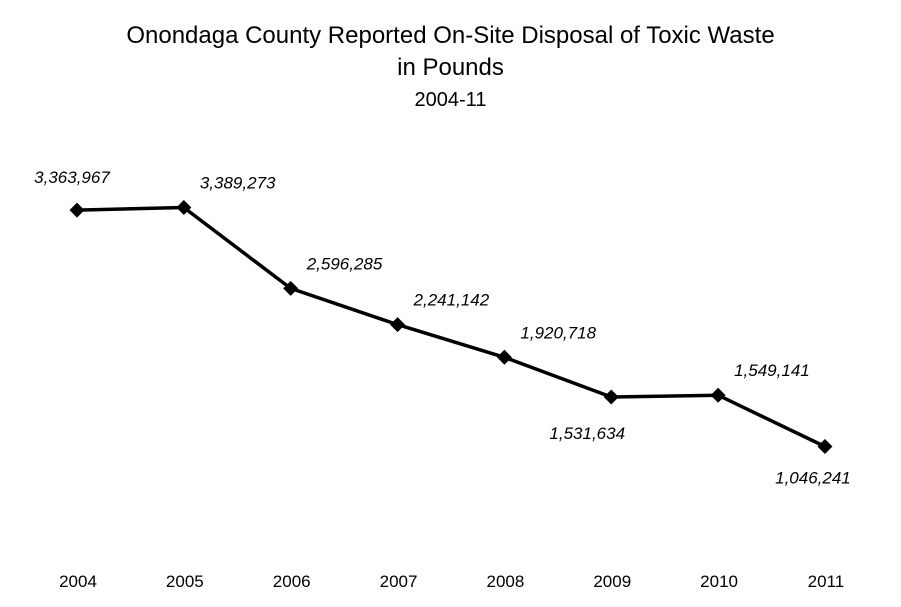 The height and width of the screenshot is (607, 901). What do you see at coordinates (185, 581) in the screenshot?
I see `x-tick-label: 2005` at bounding box center [185, 581].